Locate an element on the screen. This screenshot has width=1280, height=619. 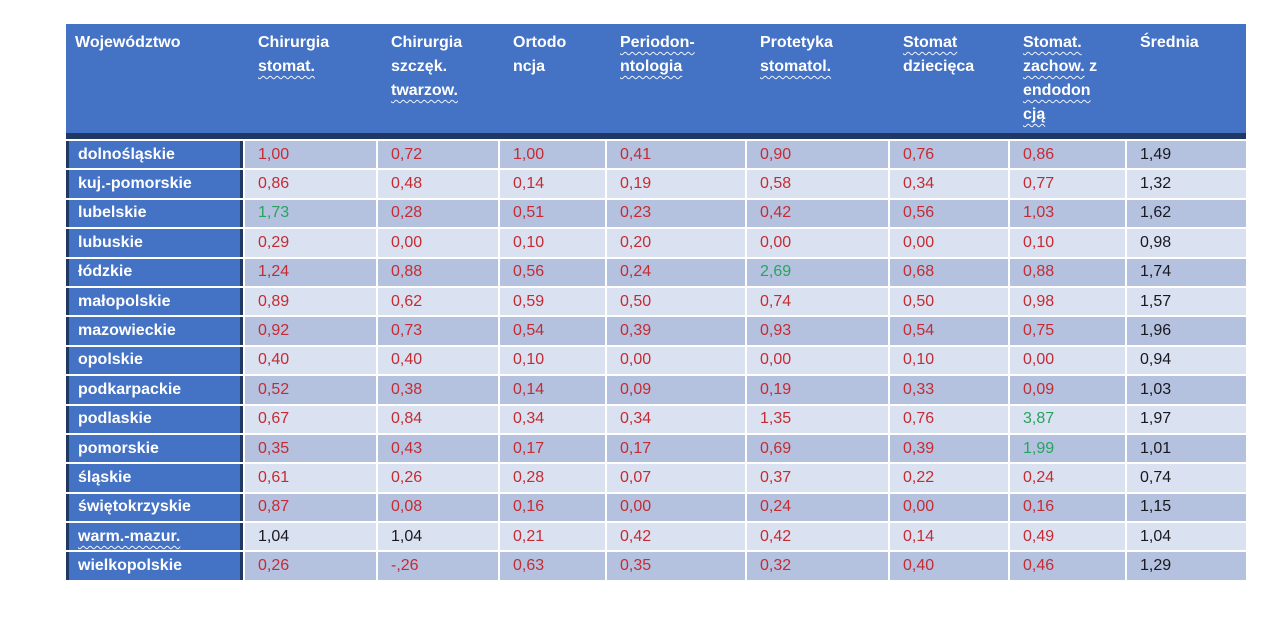
cell-kuj-pomorskie-protetyka-stomatol: 0,58 is located at coordinates (817, 184).